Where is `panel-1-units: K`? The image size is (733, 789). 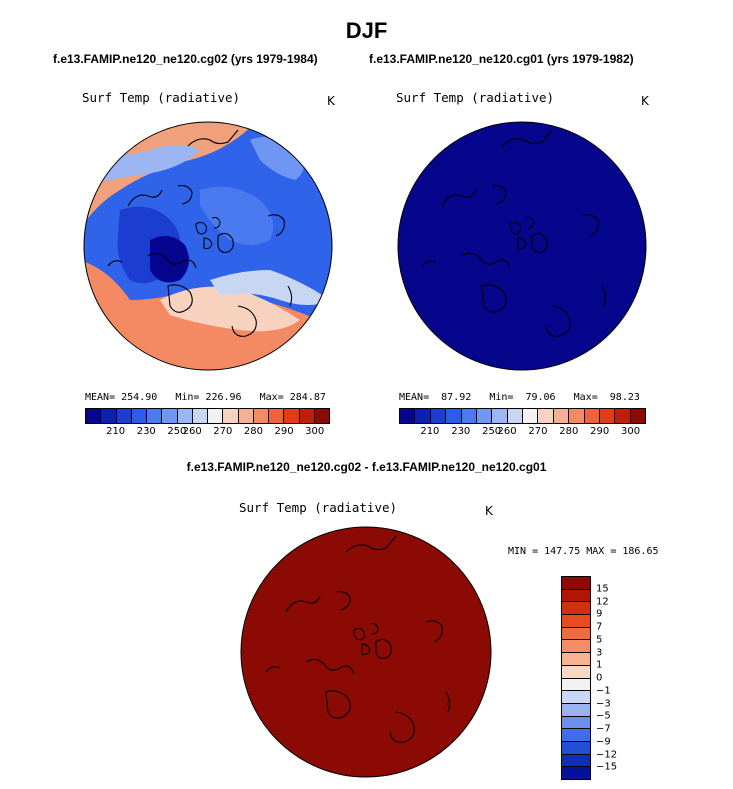 panel-1-units: K is located at coordinates (331, 101).